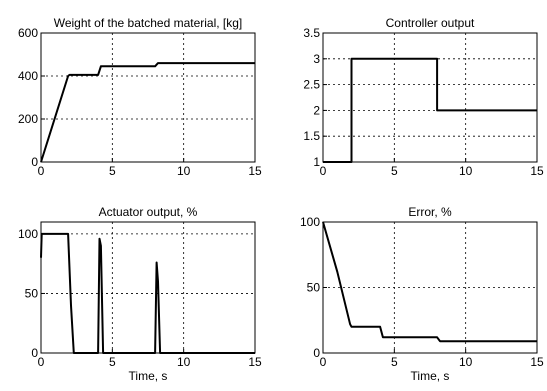  Describe the element at coordinates (430, 212) in the screenshot. I see `chart-title: Error, %` at that location.